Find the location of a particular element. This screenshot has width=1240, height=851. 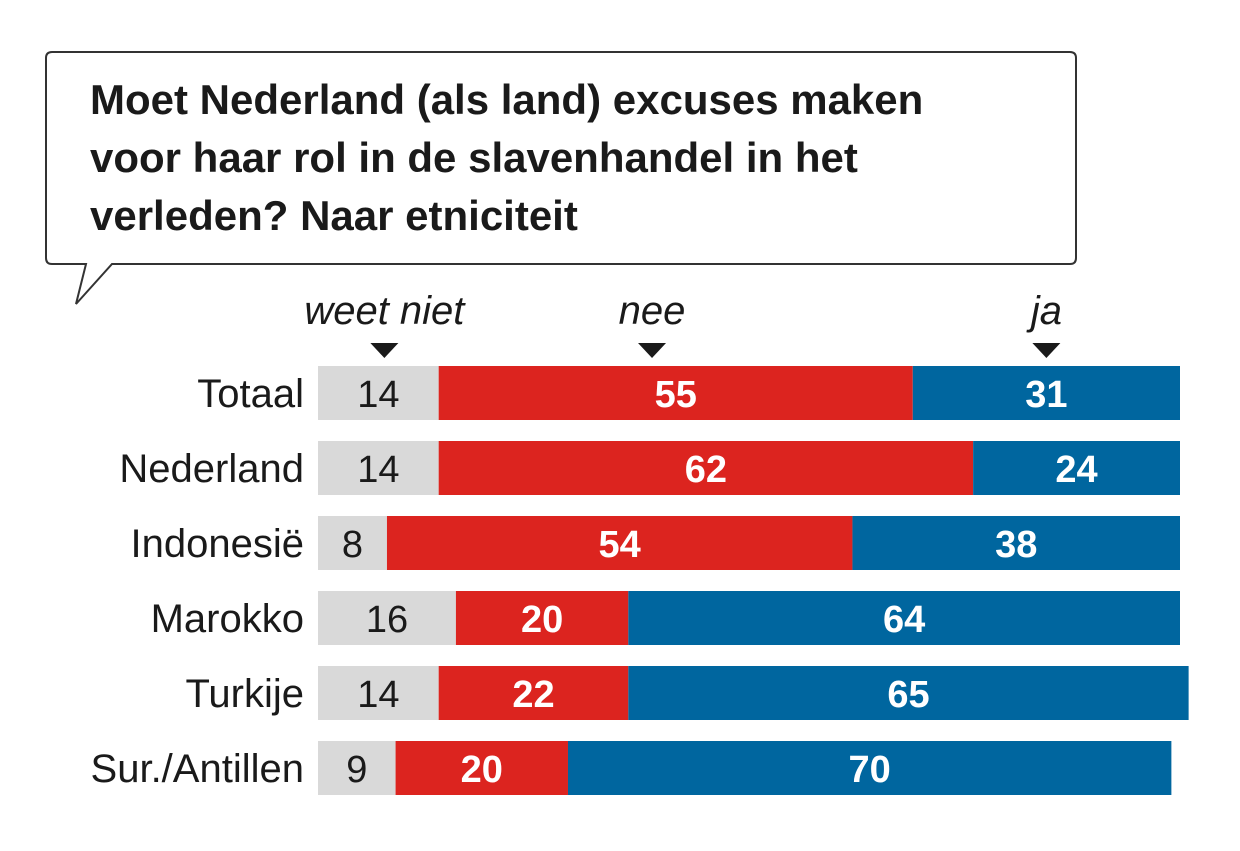

data-label-weet-niet: 9 is located at coordinates (356, 770).